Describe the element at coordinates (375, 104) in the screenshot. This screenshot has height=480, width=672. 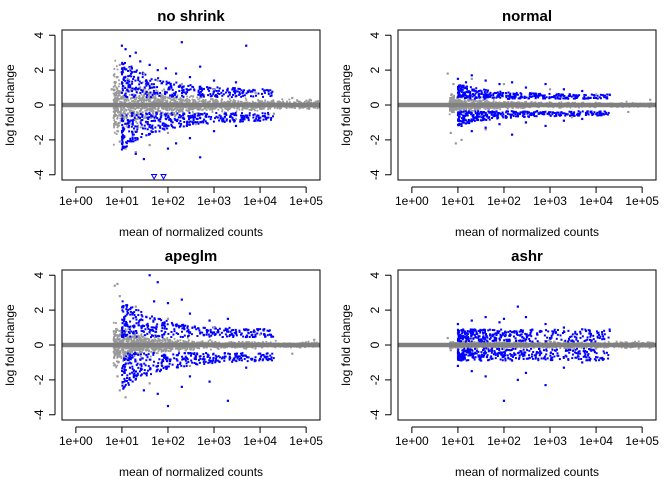
I see `y-tick-label: 0` at that location.